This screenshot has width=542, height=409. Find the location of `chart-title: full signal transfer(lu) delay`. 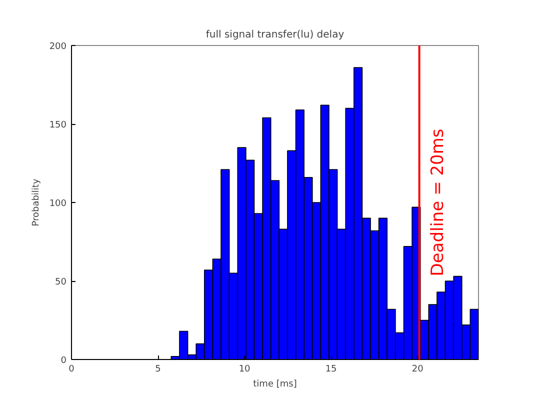

chart-title: full signal transfer(lu) delay is located at coordinates (275, 35).